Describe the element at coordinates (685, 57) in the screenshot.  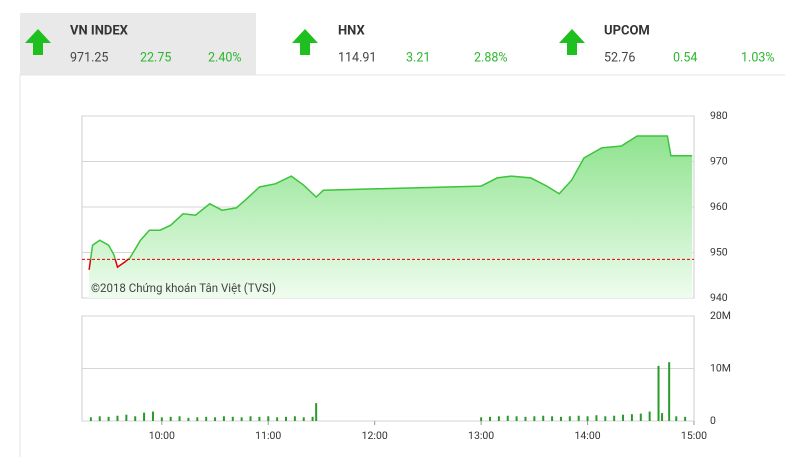
I see `index-change: 0.54` at that location.